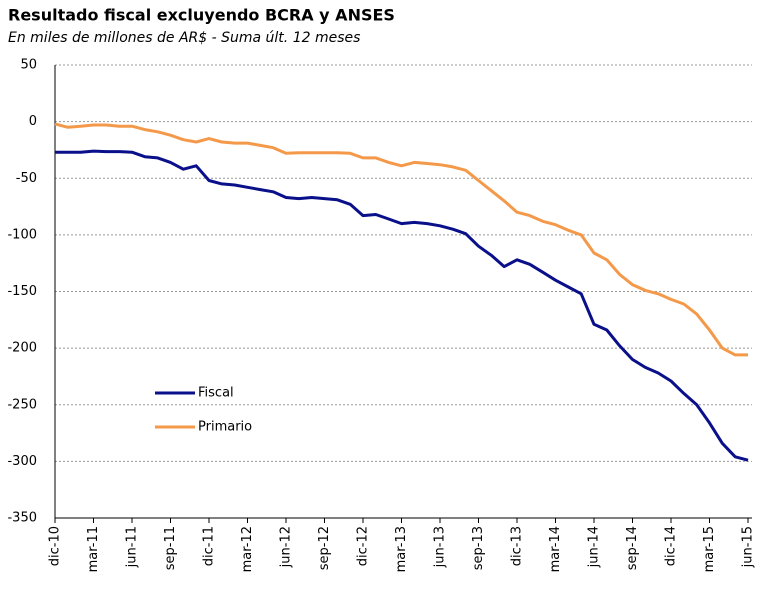 Image resolution: width=772 pixels, height=599 pixels. Describe the element at coordinates (247, 549) in the screenshot. I see `x-tick-label: mar-12` at that location.